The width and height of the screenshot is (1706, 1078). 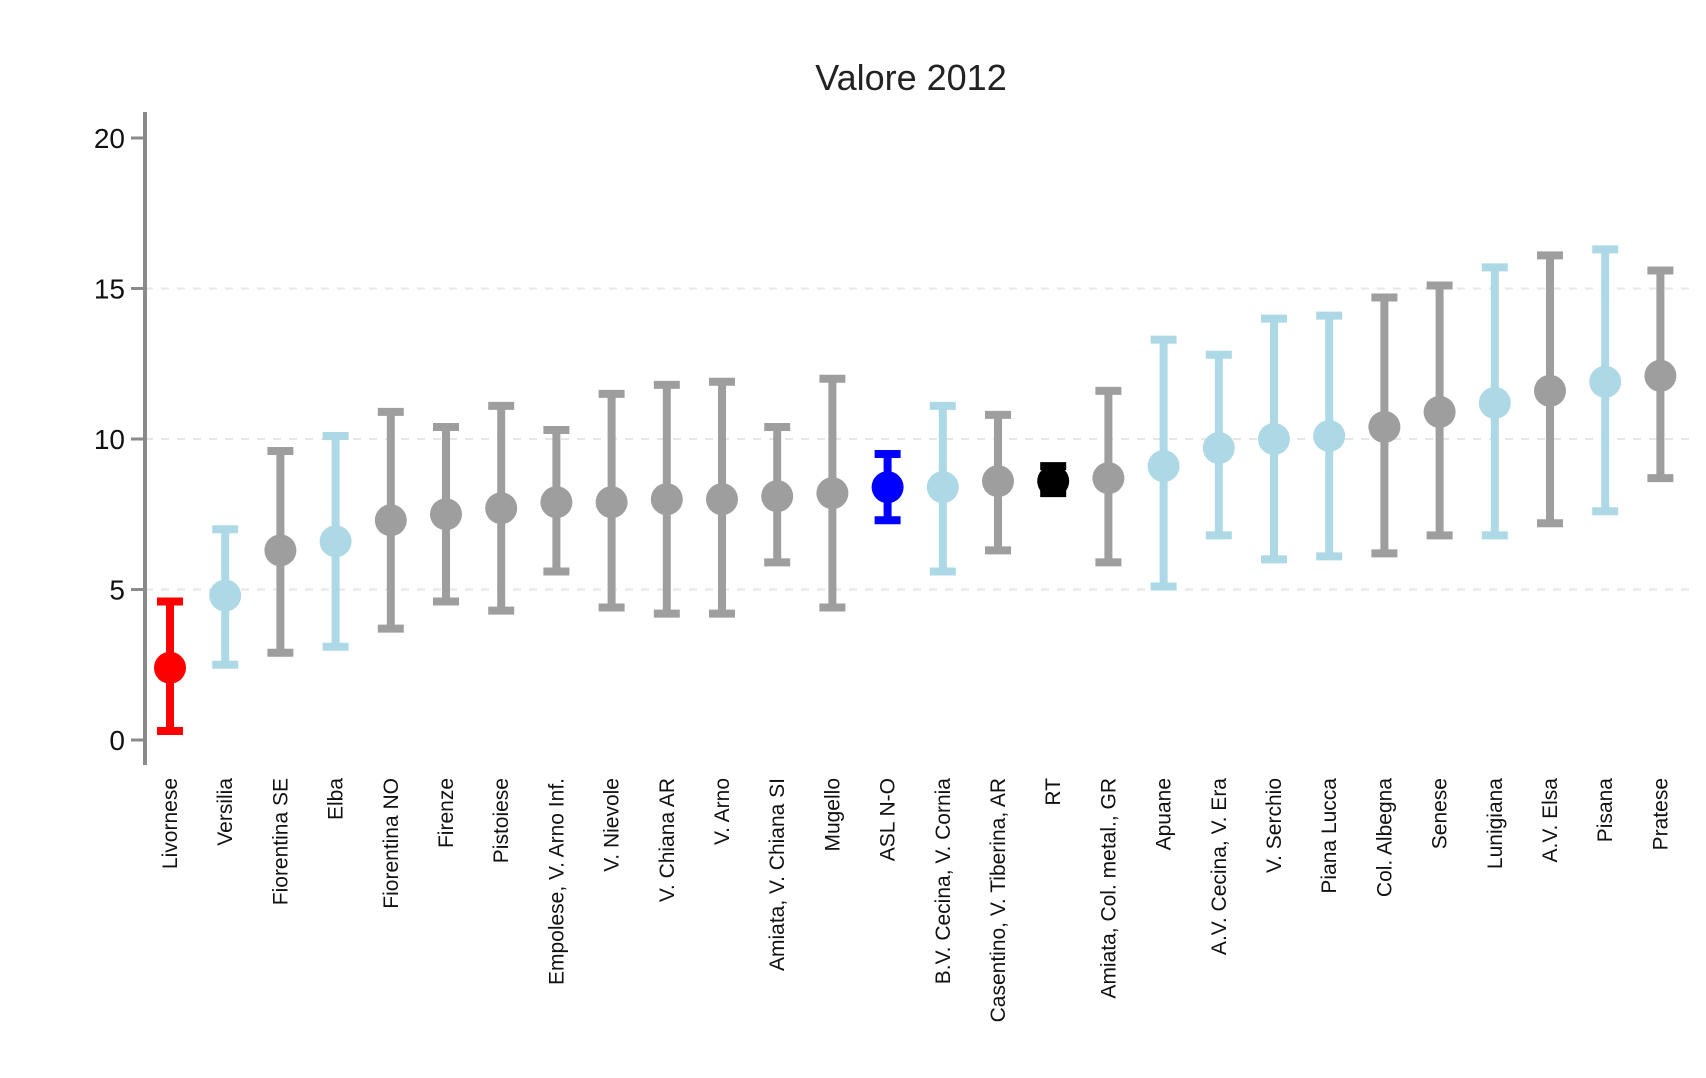 What do you see at coordinates (501, 820) in the screenshot?
I see `x-category-label: Pistoiese` at bounding box center [501, 820].